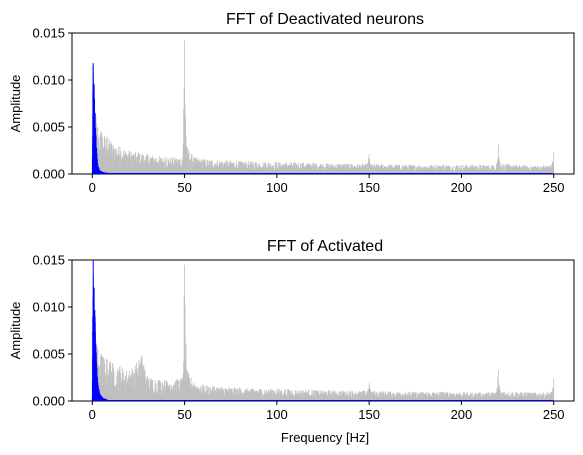 The width and height of the screenshot is (583, 455). What do you see at coordinates (325, 19) in the screenshot?
I see `chart-title: FFT of Deactivated neurons` at bounding box center [325, 19].